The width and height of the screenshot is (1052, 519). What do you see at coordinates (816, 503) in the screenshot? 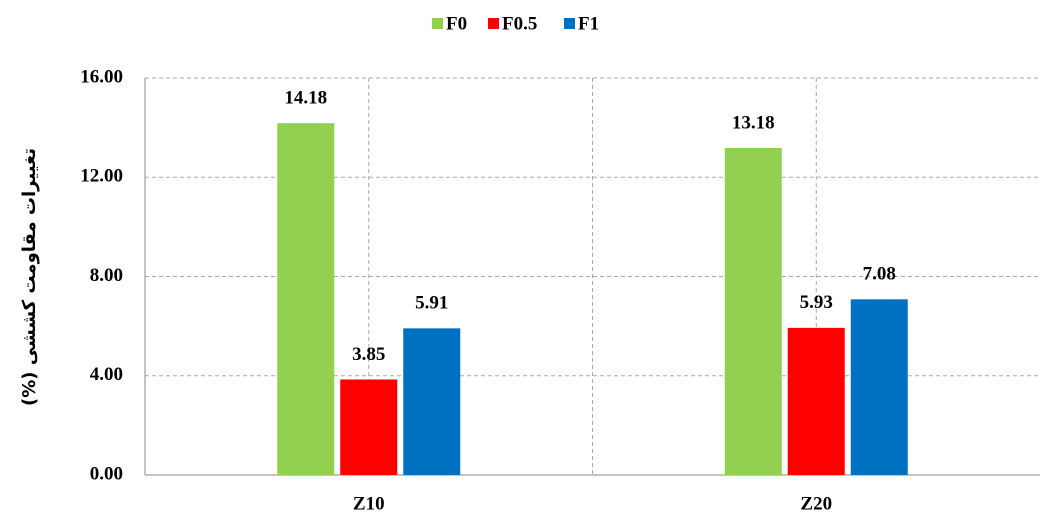
I see `x-tick-label: Z20` at bounding box center [816, 503].